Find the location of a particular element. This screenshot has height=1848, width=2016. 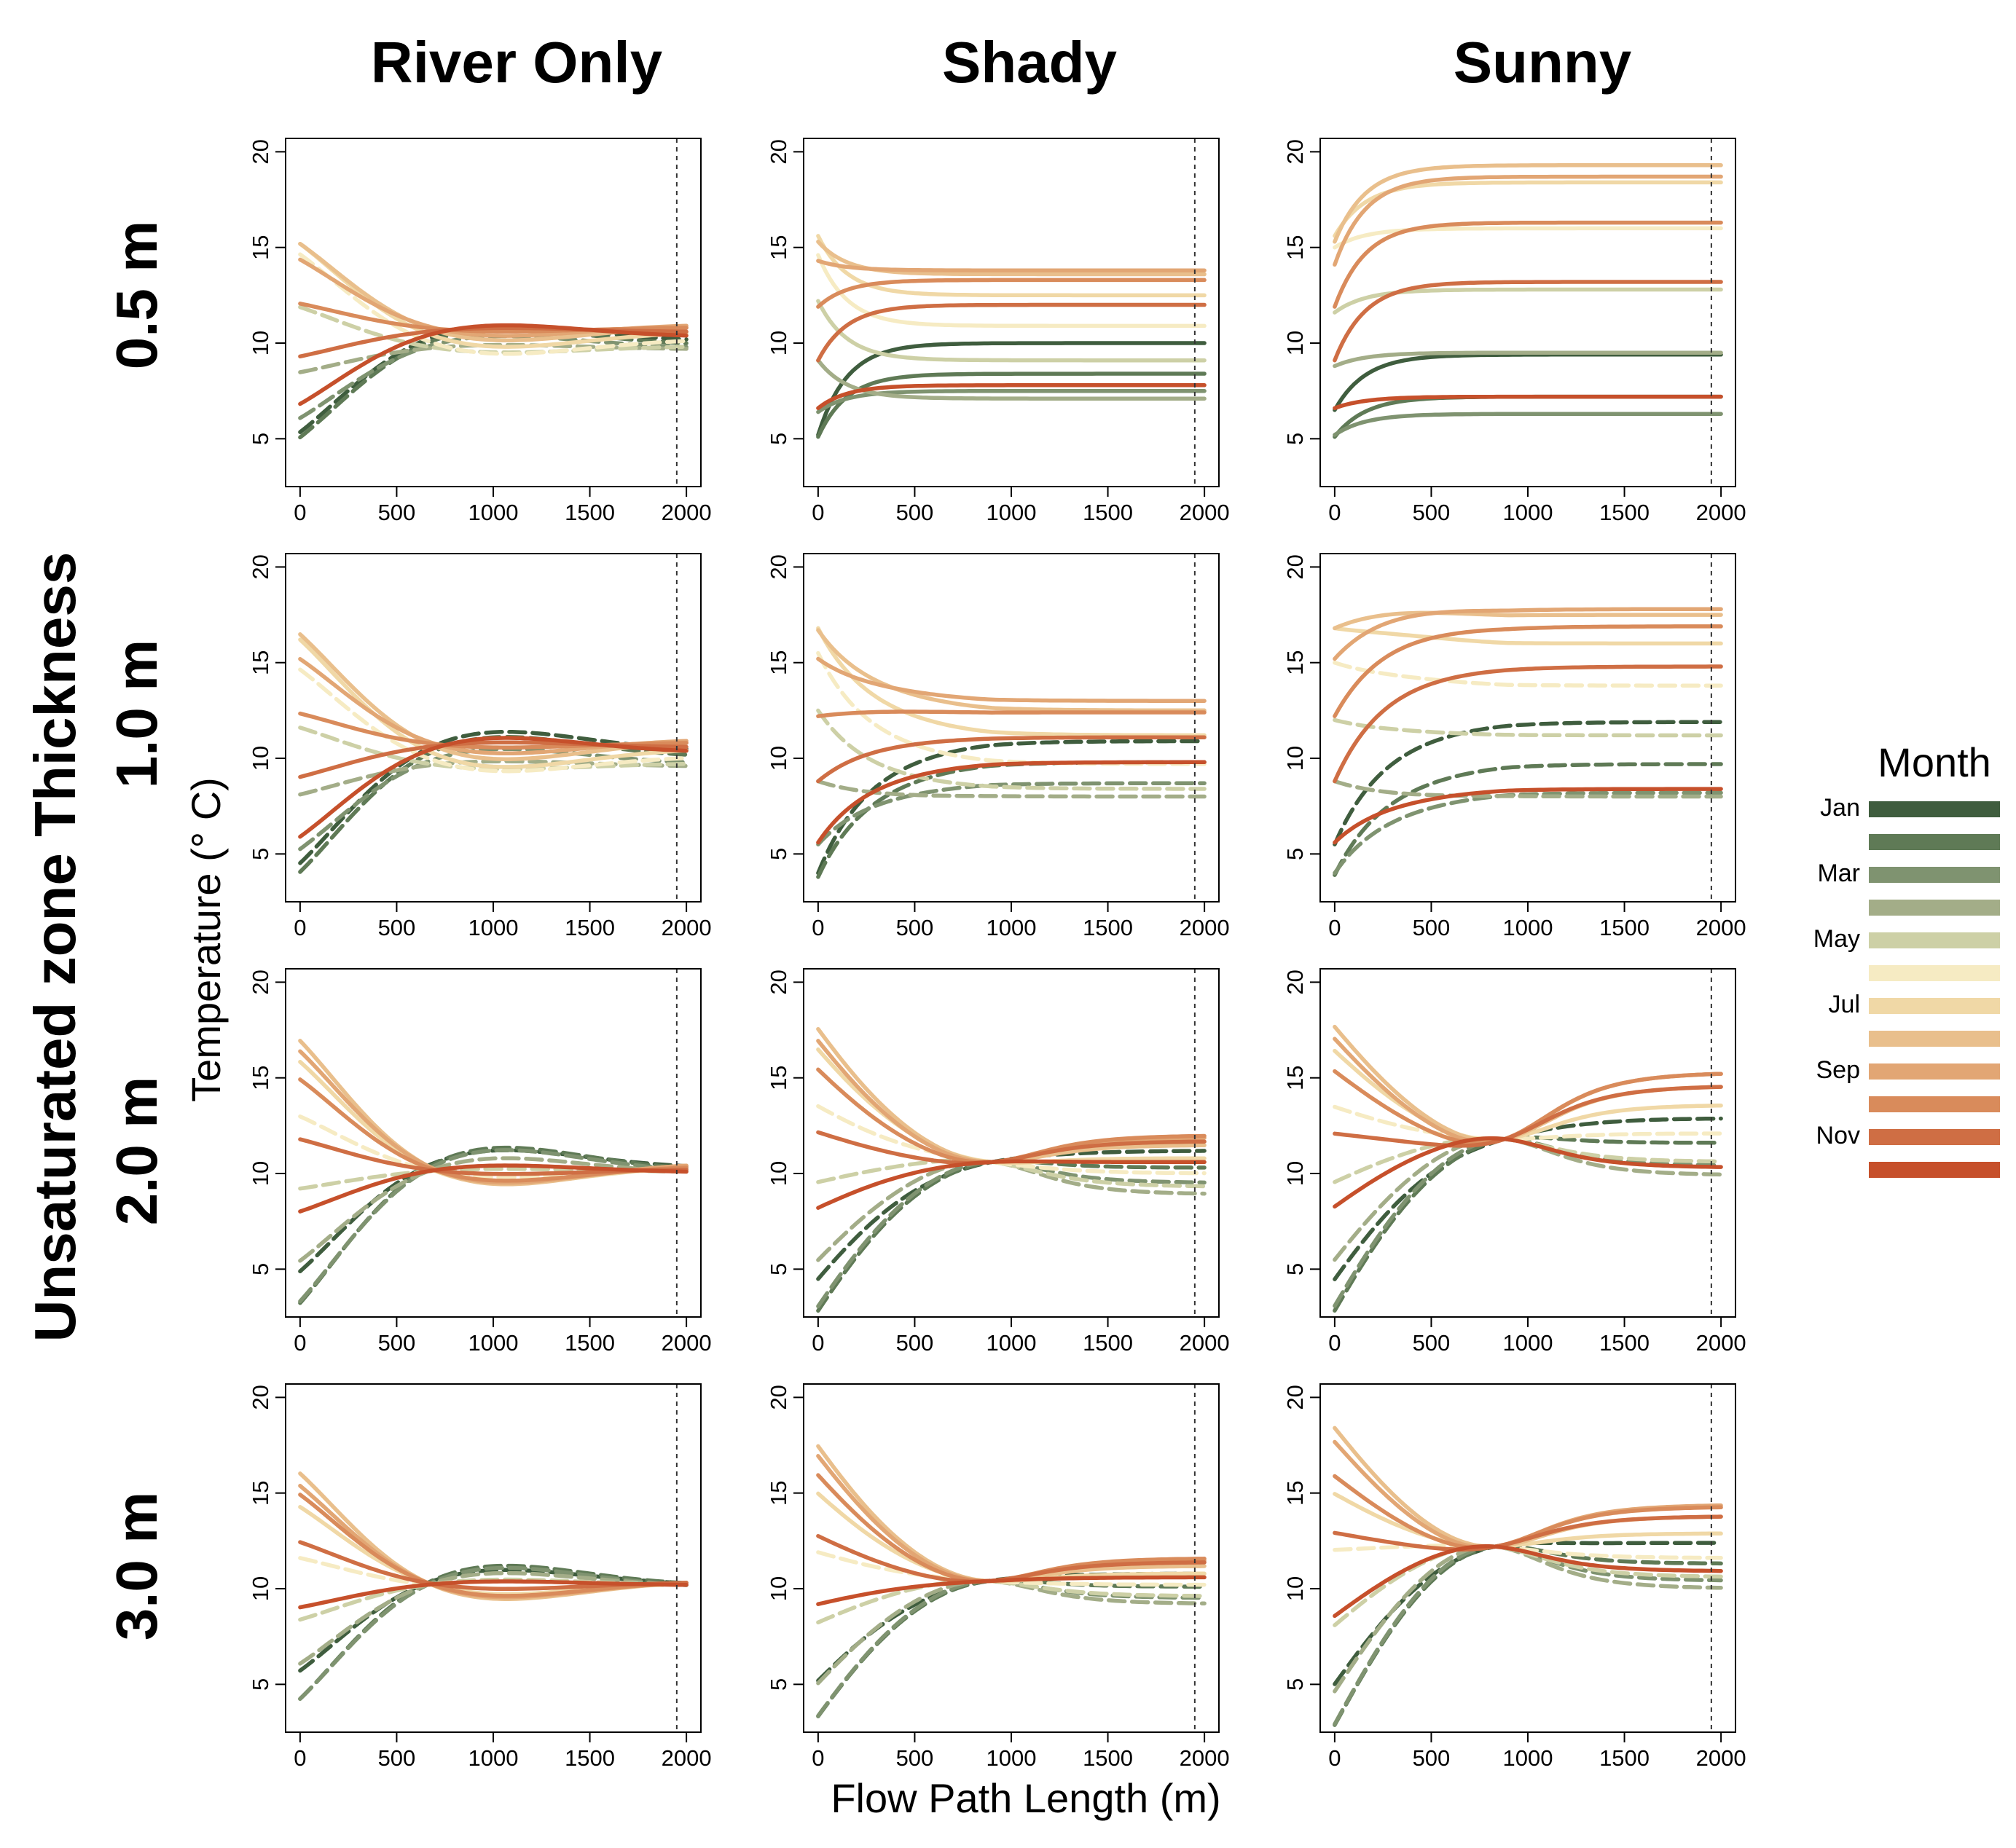

legend: Month Jan Mar May Jul Sep Nov is located at coordinates (1906, 958).